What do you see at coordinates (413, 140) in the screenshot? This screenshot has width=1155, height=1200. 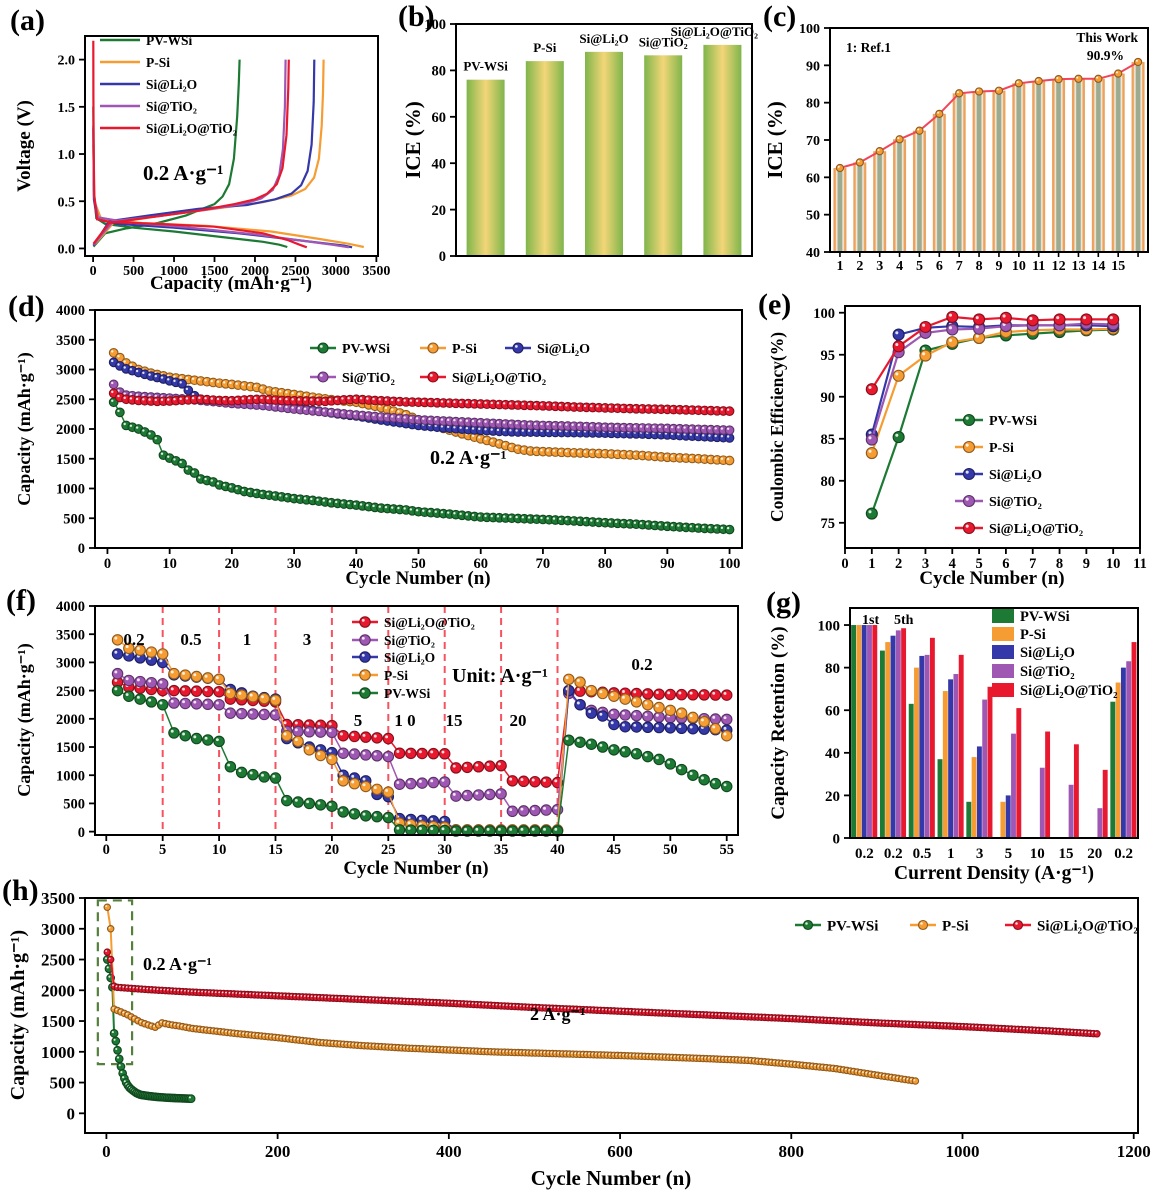 I see `y-axis-label: ICE (%)` at bounding box center [413, 140].